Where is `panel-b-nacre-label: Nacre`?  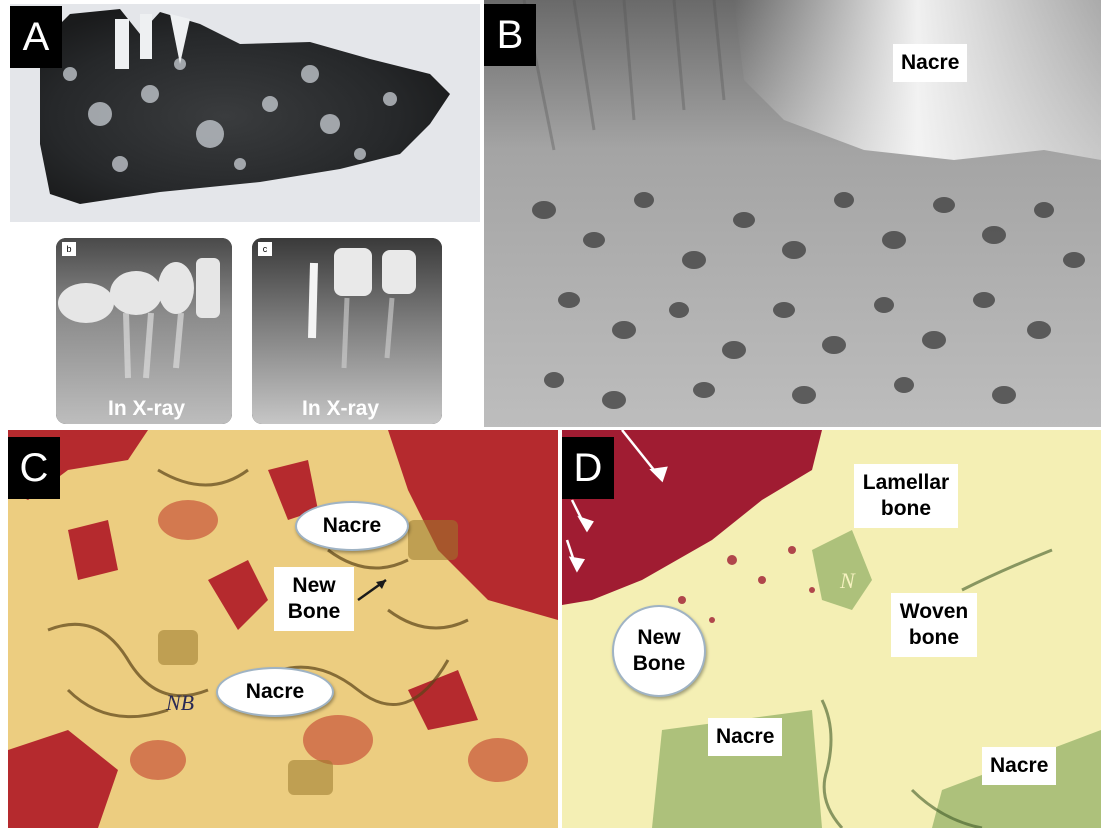
panel-b-nacre-label: Nacre is located at coordinates (930, 63).